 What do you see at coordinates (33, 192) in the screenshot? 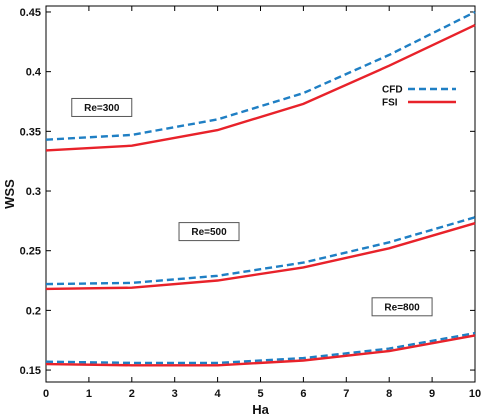
I see `y-tick-label: 0.3` at bounding box center [33, 192].